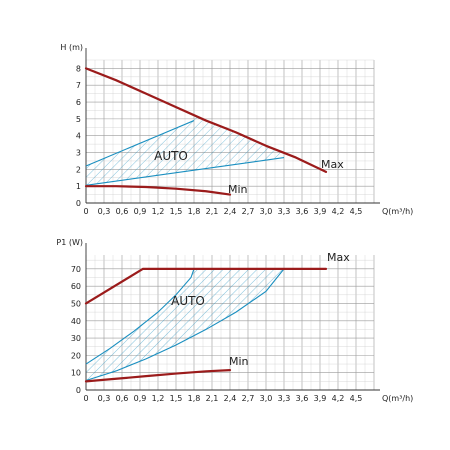 The image size is (450, 450). I want to click on y-tick-label: 8, so click(78, 68).